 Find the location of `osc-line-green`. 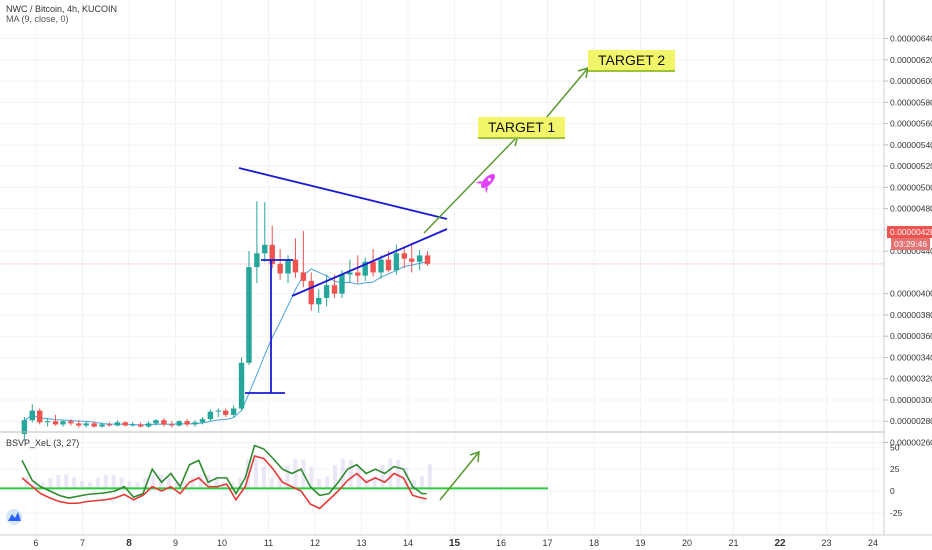

osc-line-green is located at coordinates (224, 471).